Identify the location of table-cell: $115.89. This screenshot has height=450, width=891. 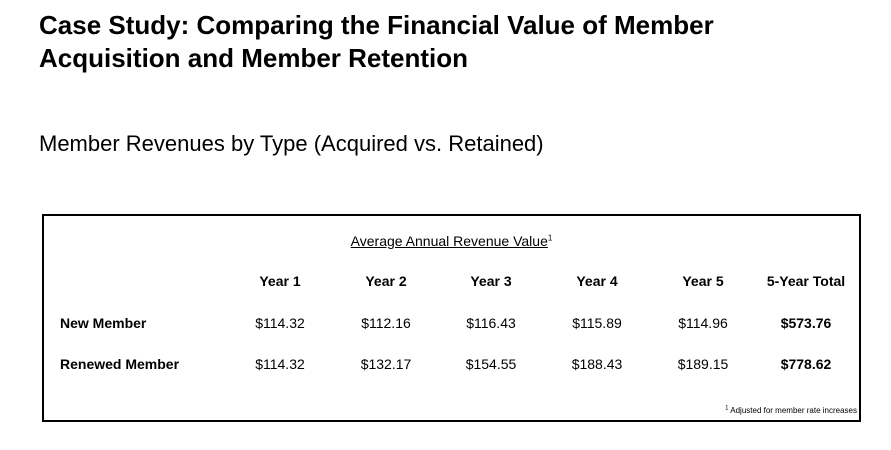
(597, 323).